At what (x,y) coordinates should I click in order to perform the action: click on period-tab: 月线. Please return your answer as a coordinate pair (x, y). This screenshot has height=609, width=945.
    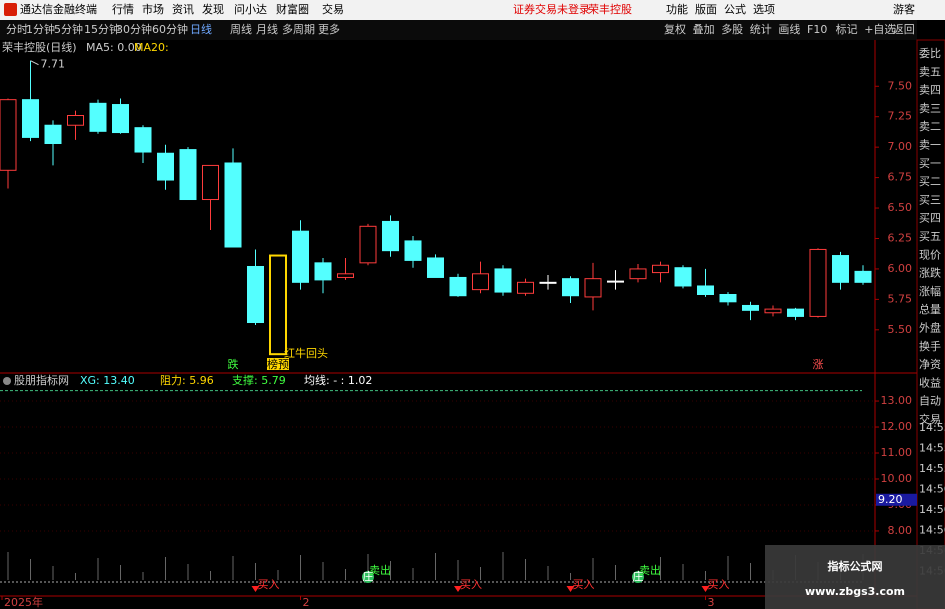
    Looking at the image, I should click on (267, 29).